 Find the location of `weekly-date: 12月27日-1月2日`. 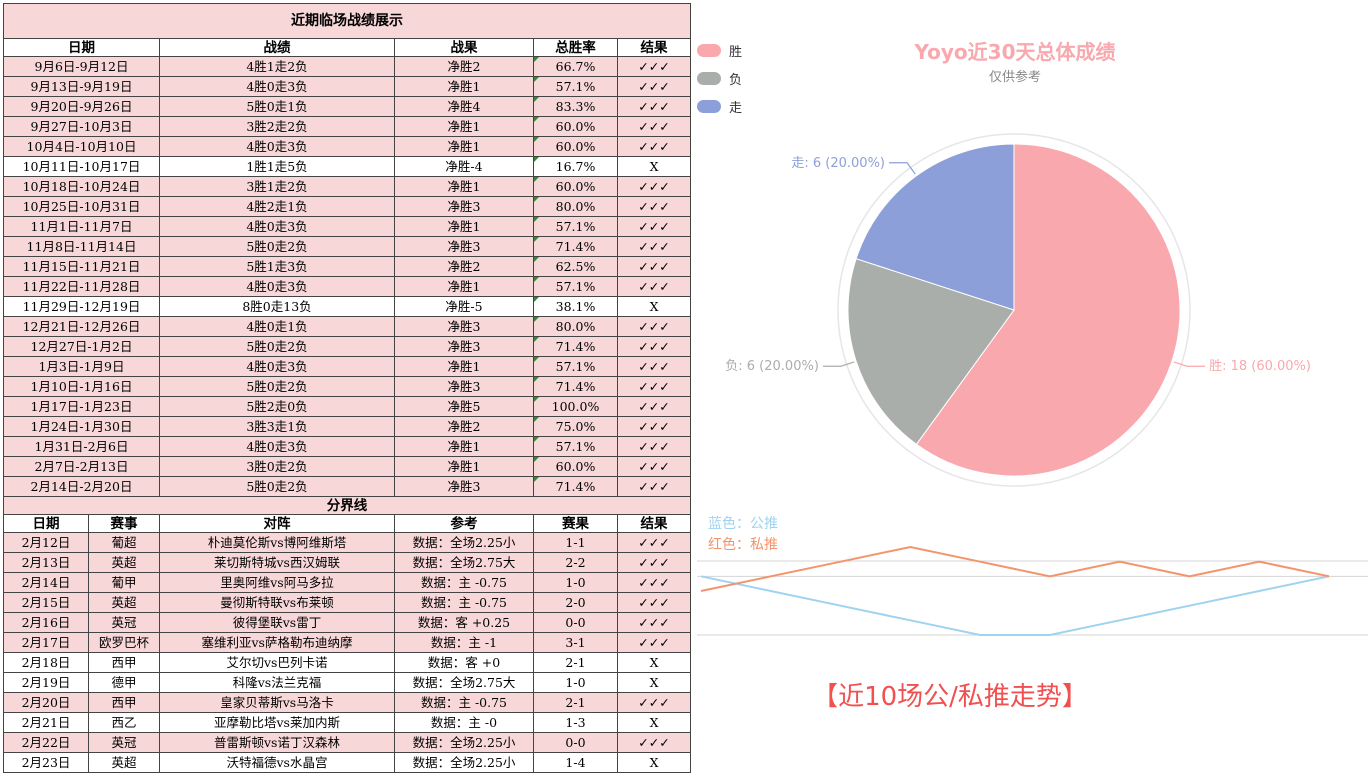

weekly-date: 12月27日-1月2日 is located at coordinates (81, 346).